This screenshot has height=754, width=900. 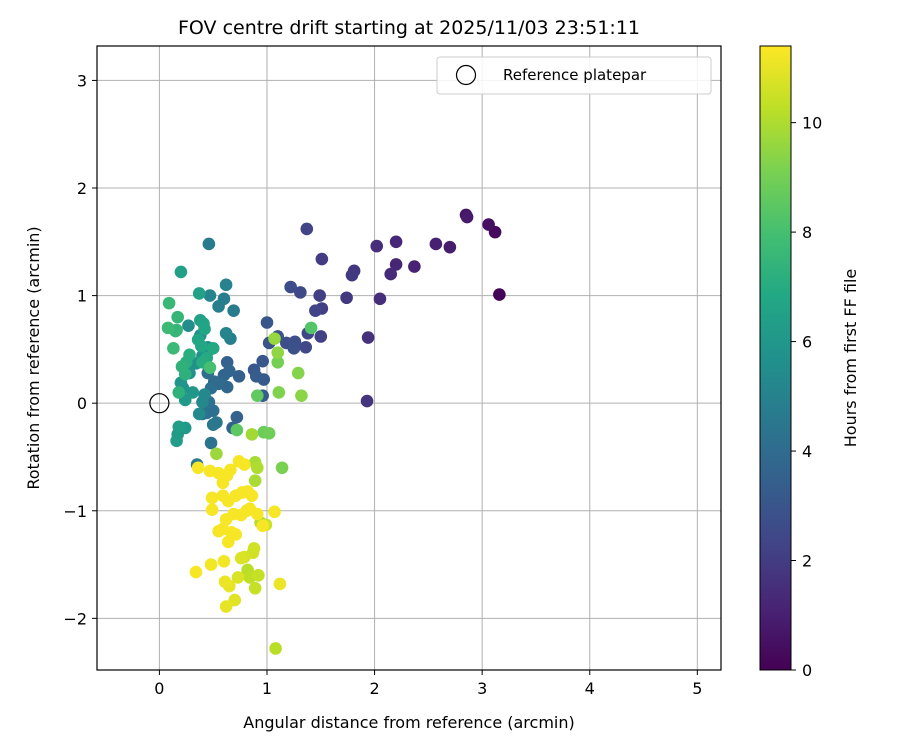 What do you see at coordinates (159, 688) in the screenshot?
I see `x-tick-label: 0` at bounding box center [159, 688].